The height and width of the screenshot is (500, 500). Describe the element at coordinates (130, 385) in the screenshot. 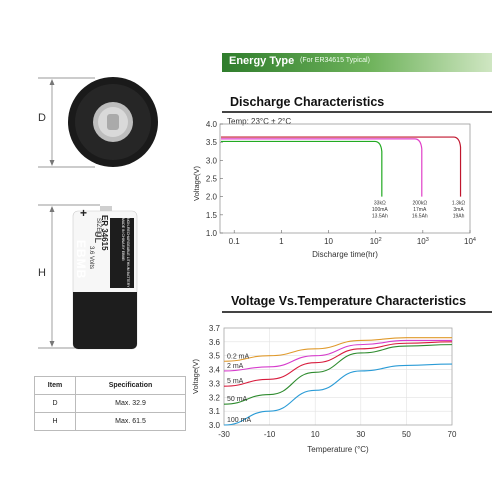

I see `spec-header-spec: Specification` at that location.